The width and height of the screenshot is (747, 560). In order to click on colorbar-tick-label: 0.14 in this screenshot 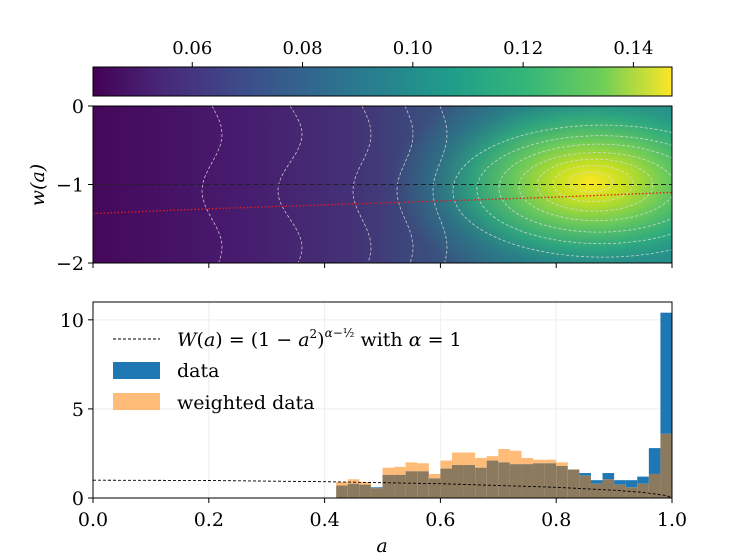, I will do `click(633, 48)`.